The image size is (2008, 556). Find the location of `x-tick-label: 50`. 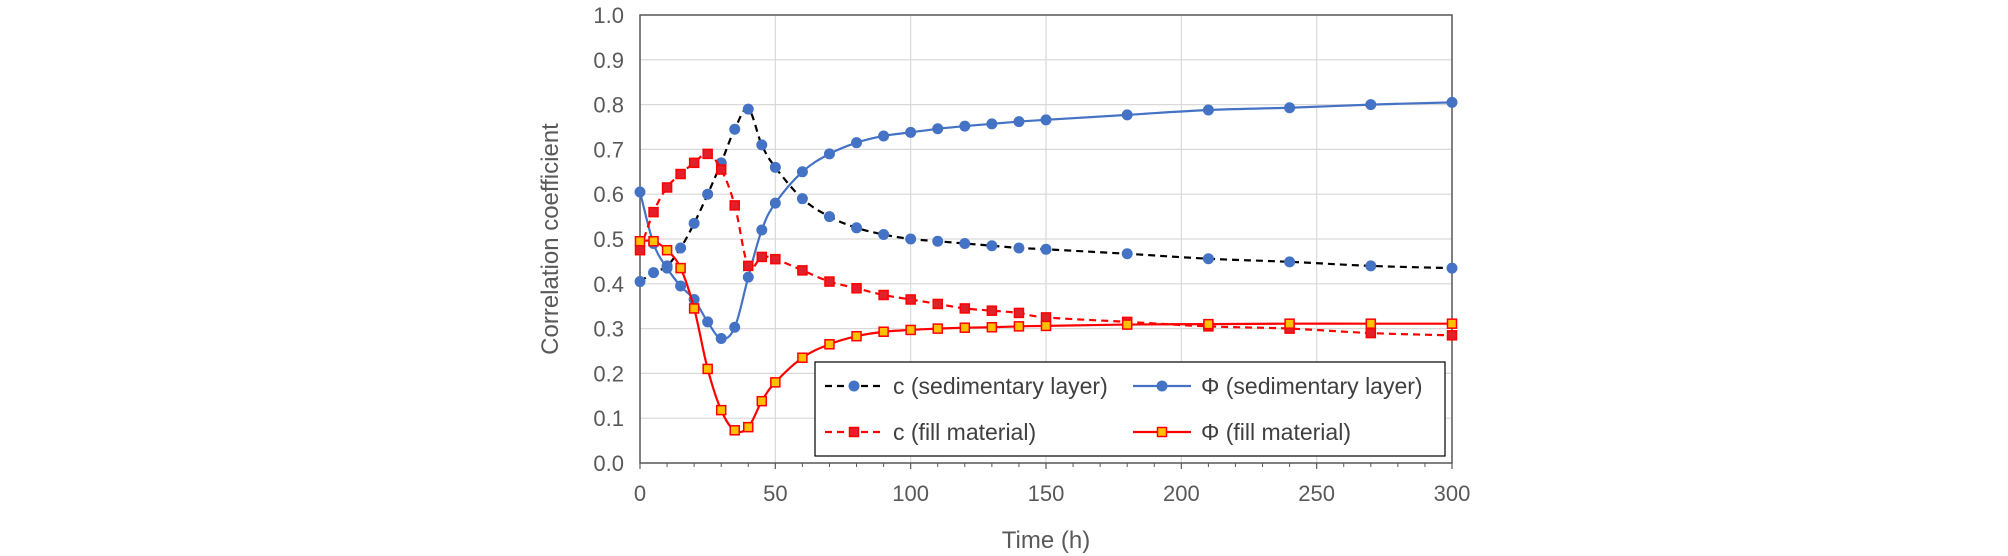

x-tick-label: 50 is located at coordinates (775, 493).